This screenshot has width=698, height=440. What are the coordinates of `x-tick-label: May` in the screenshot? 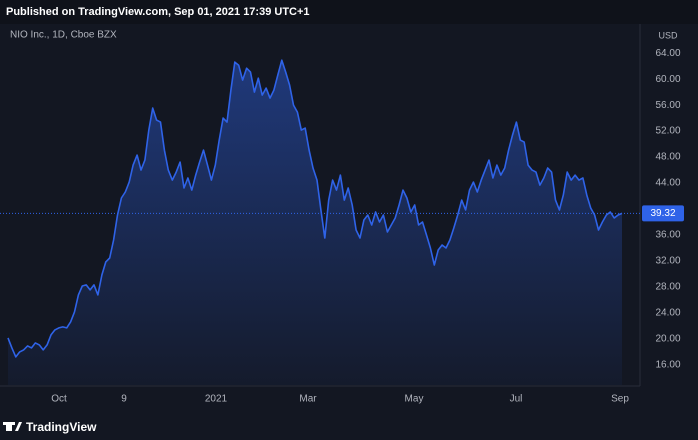 It's located at (414, 399).